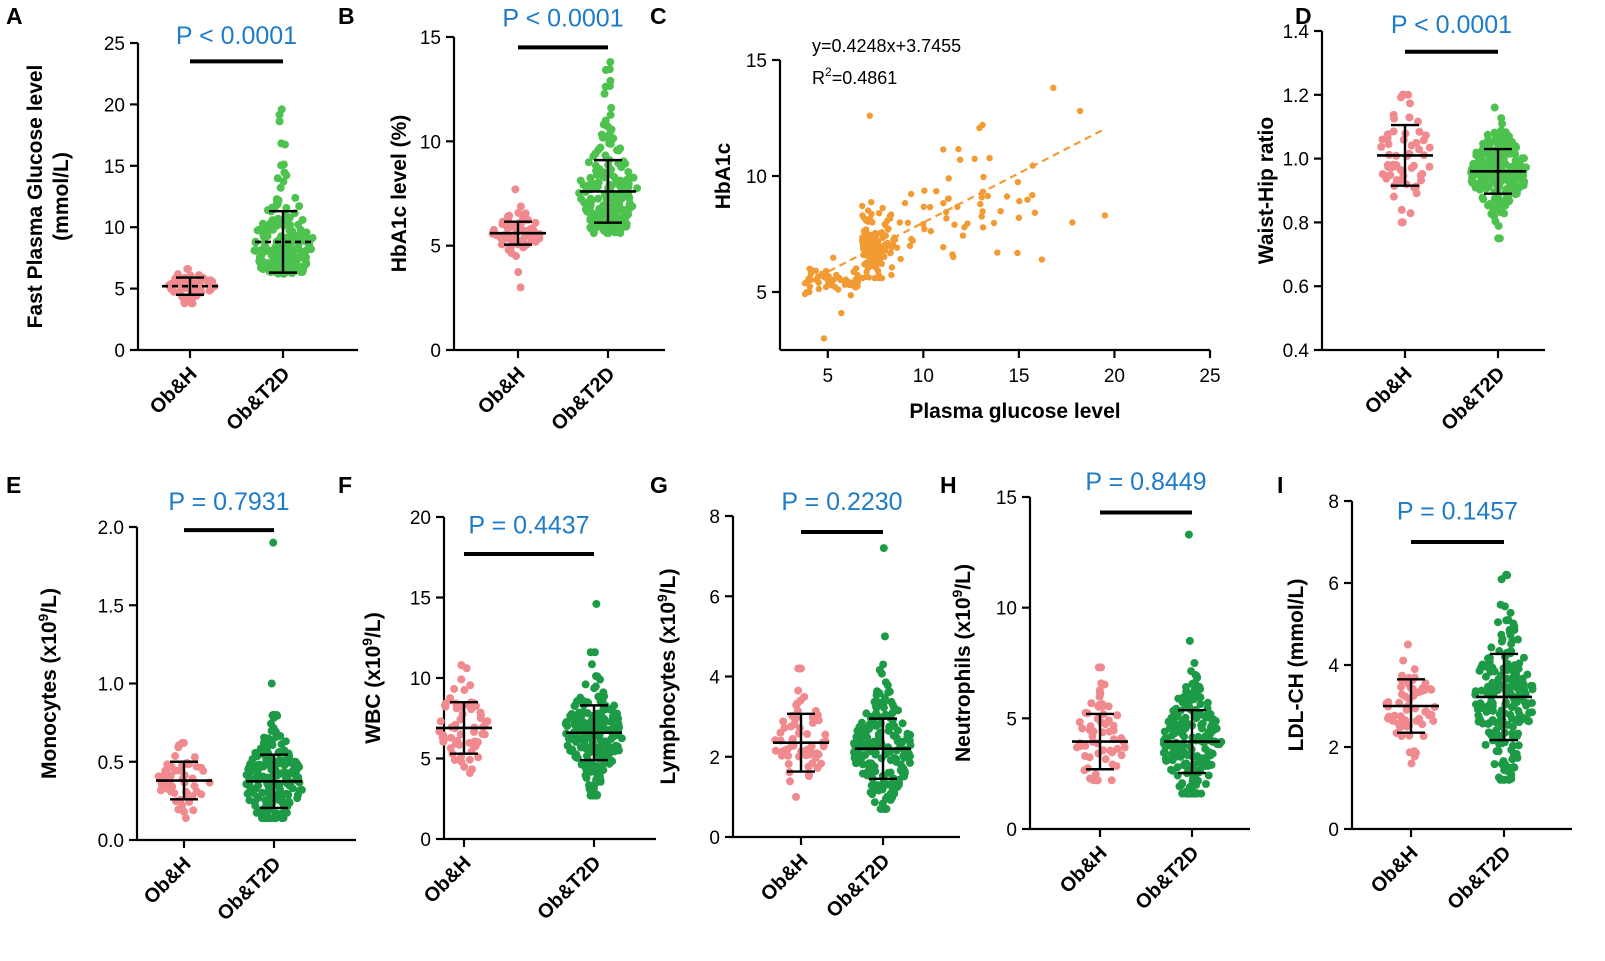 The height and width of the screenshot is (961, 1605). Describe the element at coordinates (111, 685) in the screenshot. I see `y-tick-label: 1.0` at that location.